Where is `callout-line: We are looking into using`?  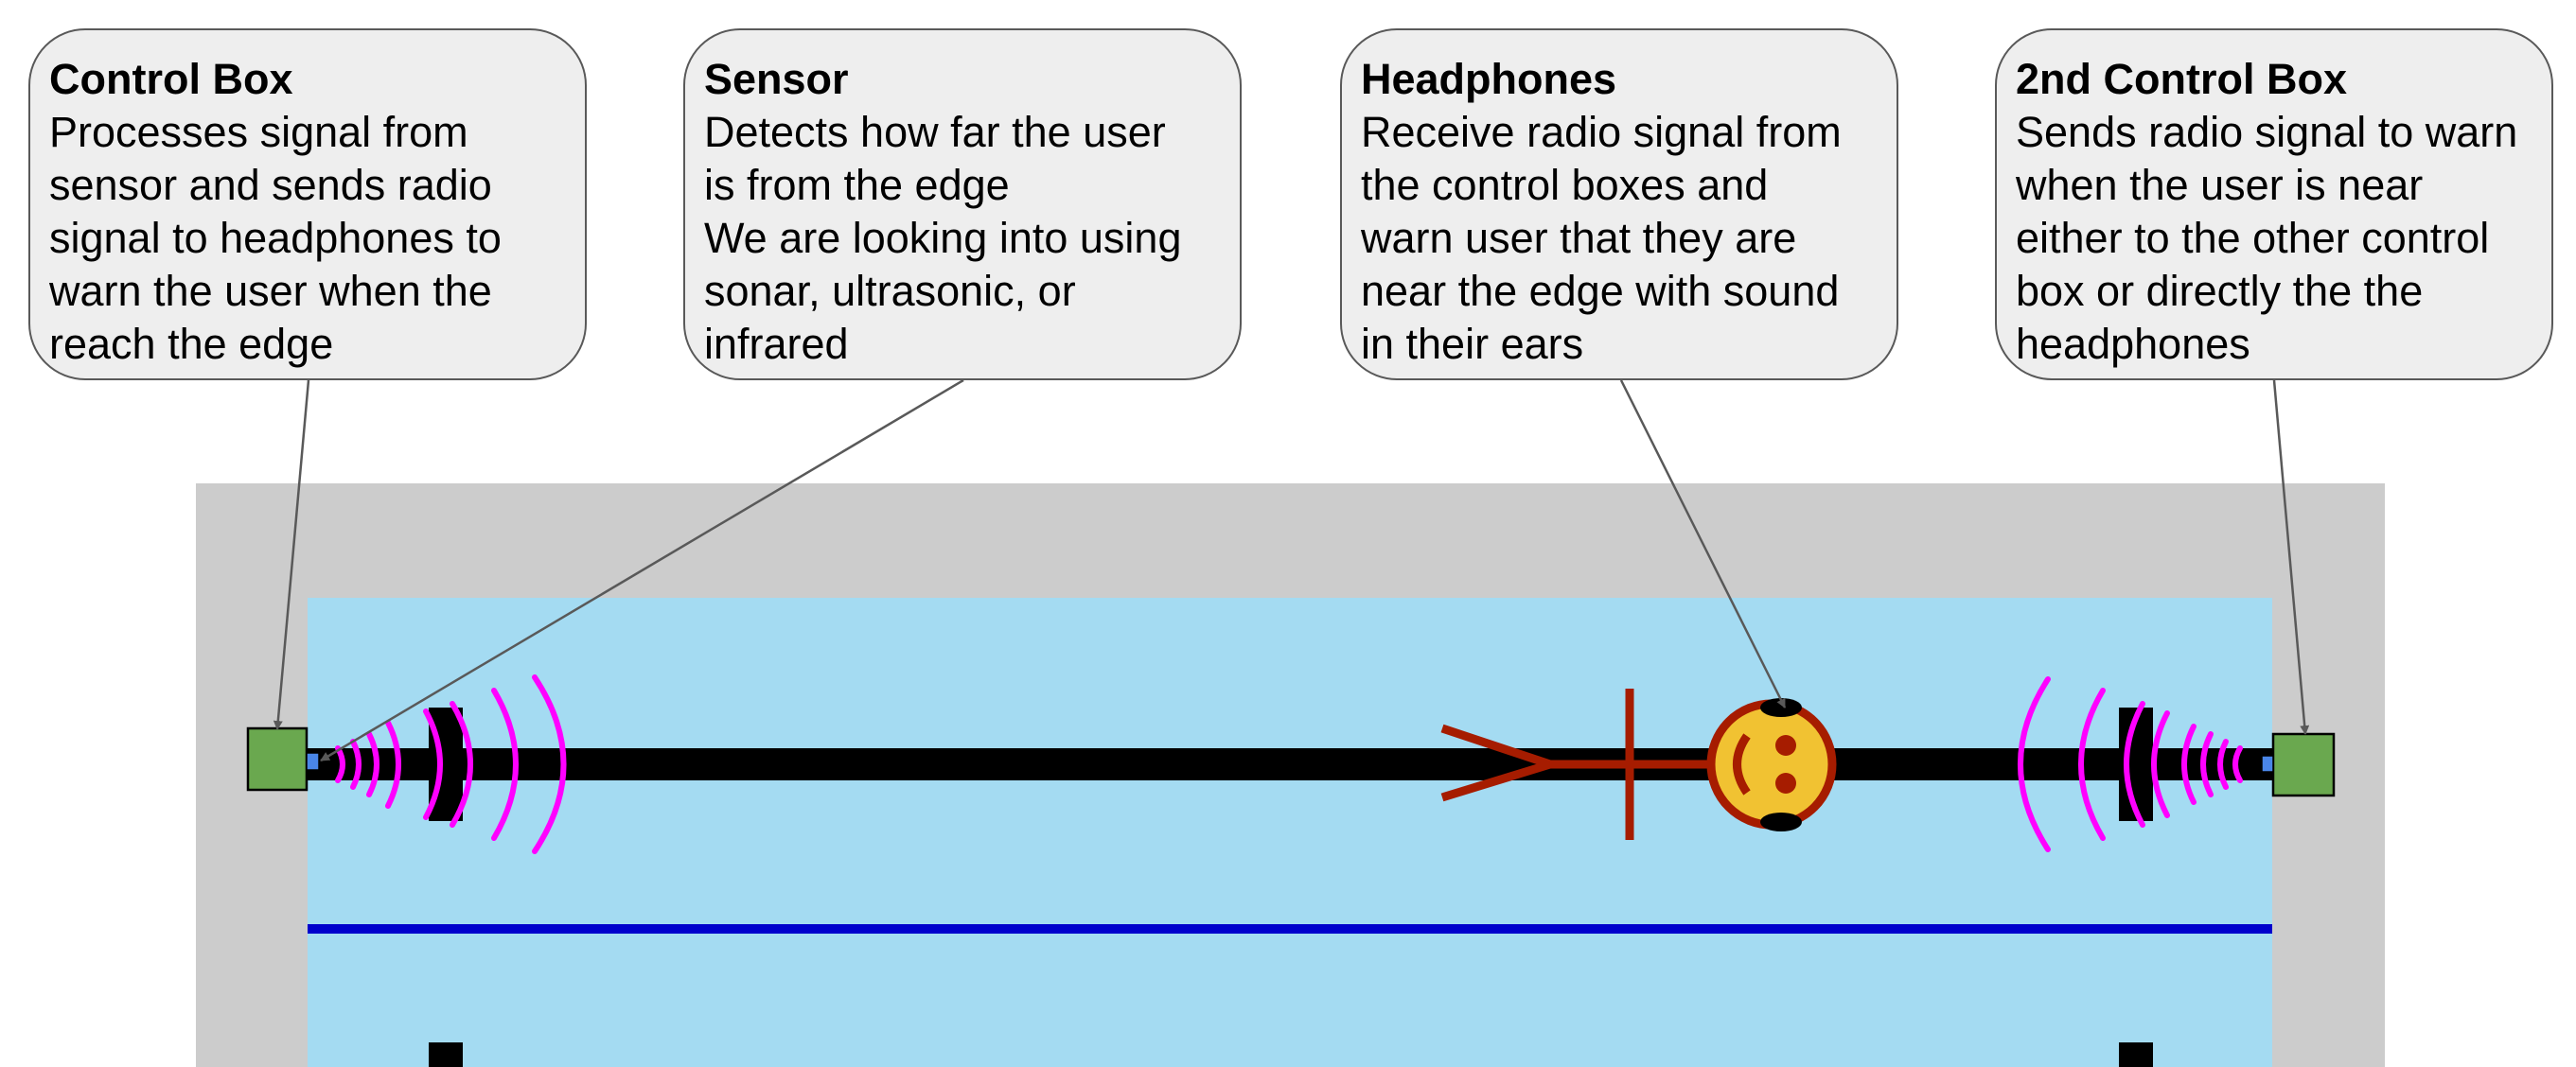 callout-line: We are looking into using is located at coordinates (943, 238).